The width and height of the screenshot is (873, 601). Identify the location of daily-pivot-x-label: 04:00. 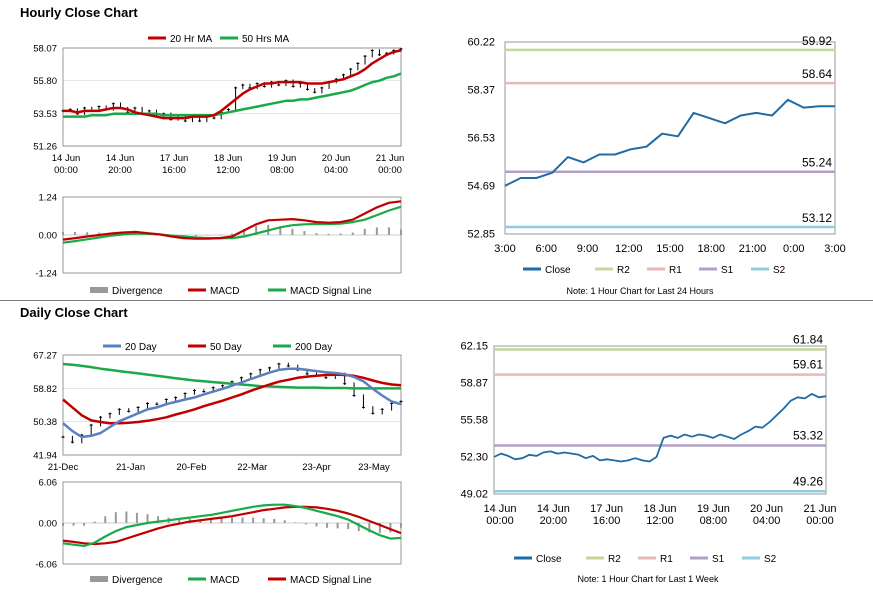
(767, 521).